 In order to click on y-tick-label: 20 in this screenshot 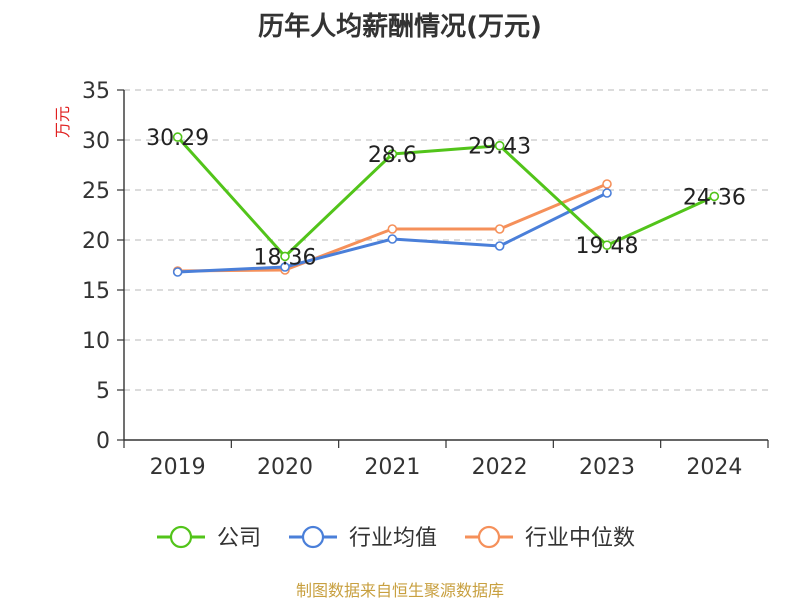, I will do `click(96, 241)`.